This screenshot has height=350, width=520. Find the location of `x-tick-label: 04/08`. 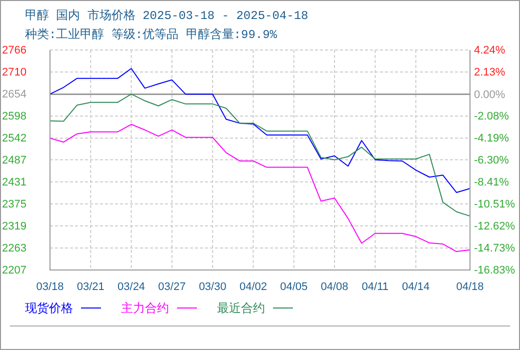

x-tick-label: 04/08 is located at coordinates (334, 286).